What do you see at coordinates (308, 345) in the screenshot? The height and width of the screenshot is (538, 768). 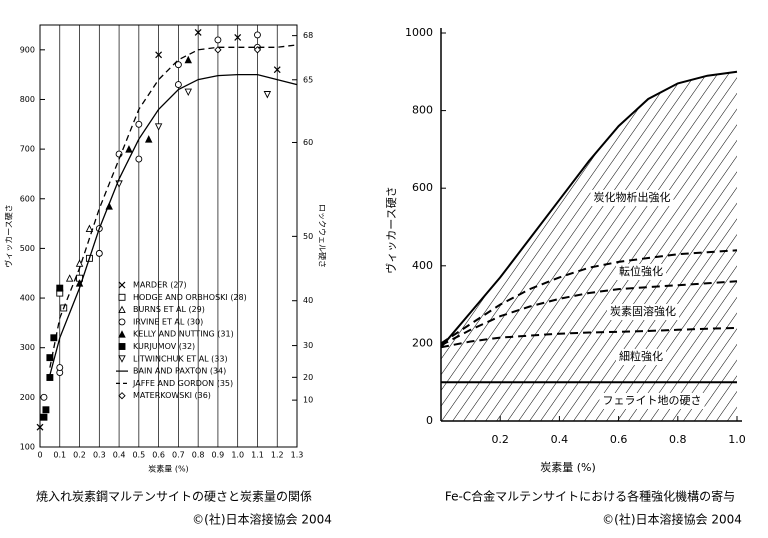 I see `y2-tick-label: 30` at bounding box center [308, 345].